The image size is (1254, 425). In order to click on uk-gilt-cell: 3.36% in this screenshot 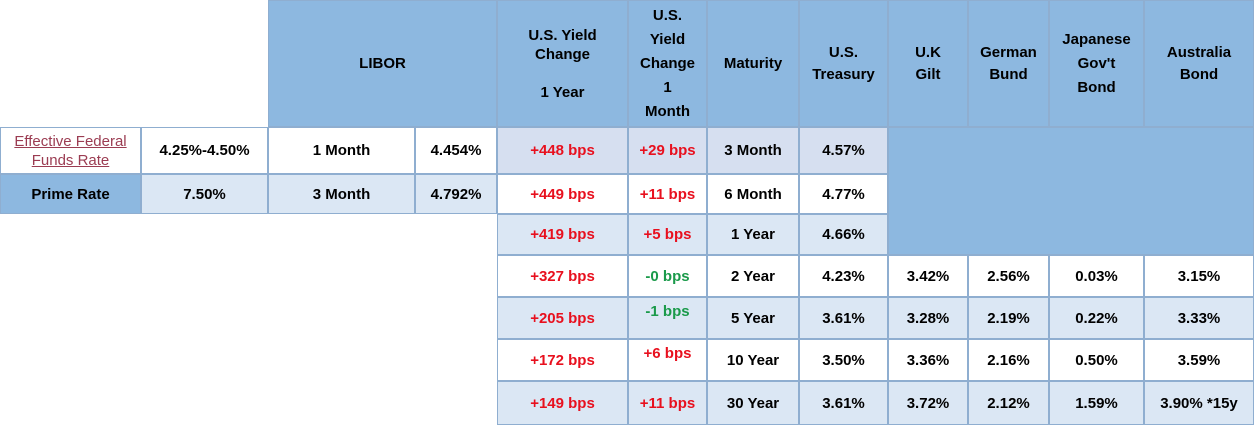, I will do `click(928, 360)`.